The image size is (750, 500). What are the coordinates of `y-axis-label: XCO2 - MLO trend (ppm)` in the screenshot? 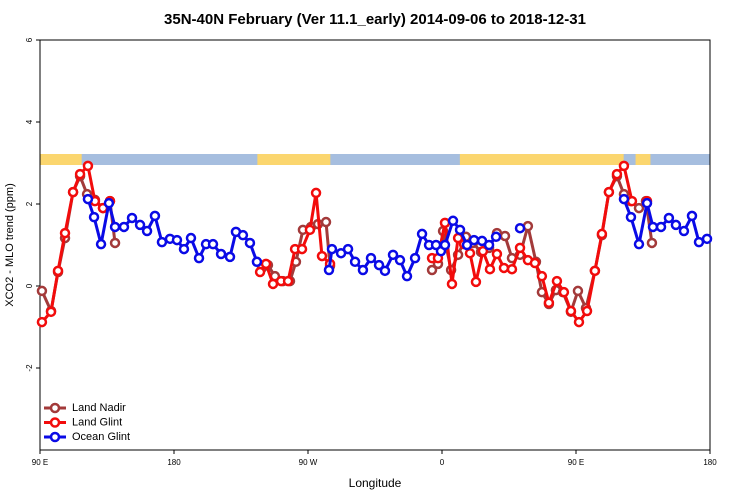 It's located at (10, 244).